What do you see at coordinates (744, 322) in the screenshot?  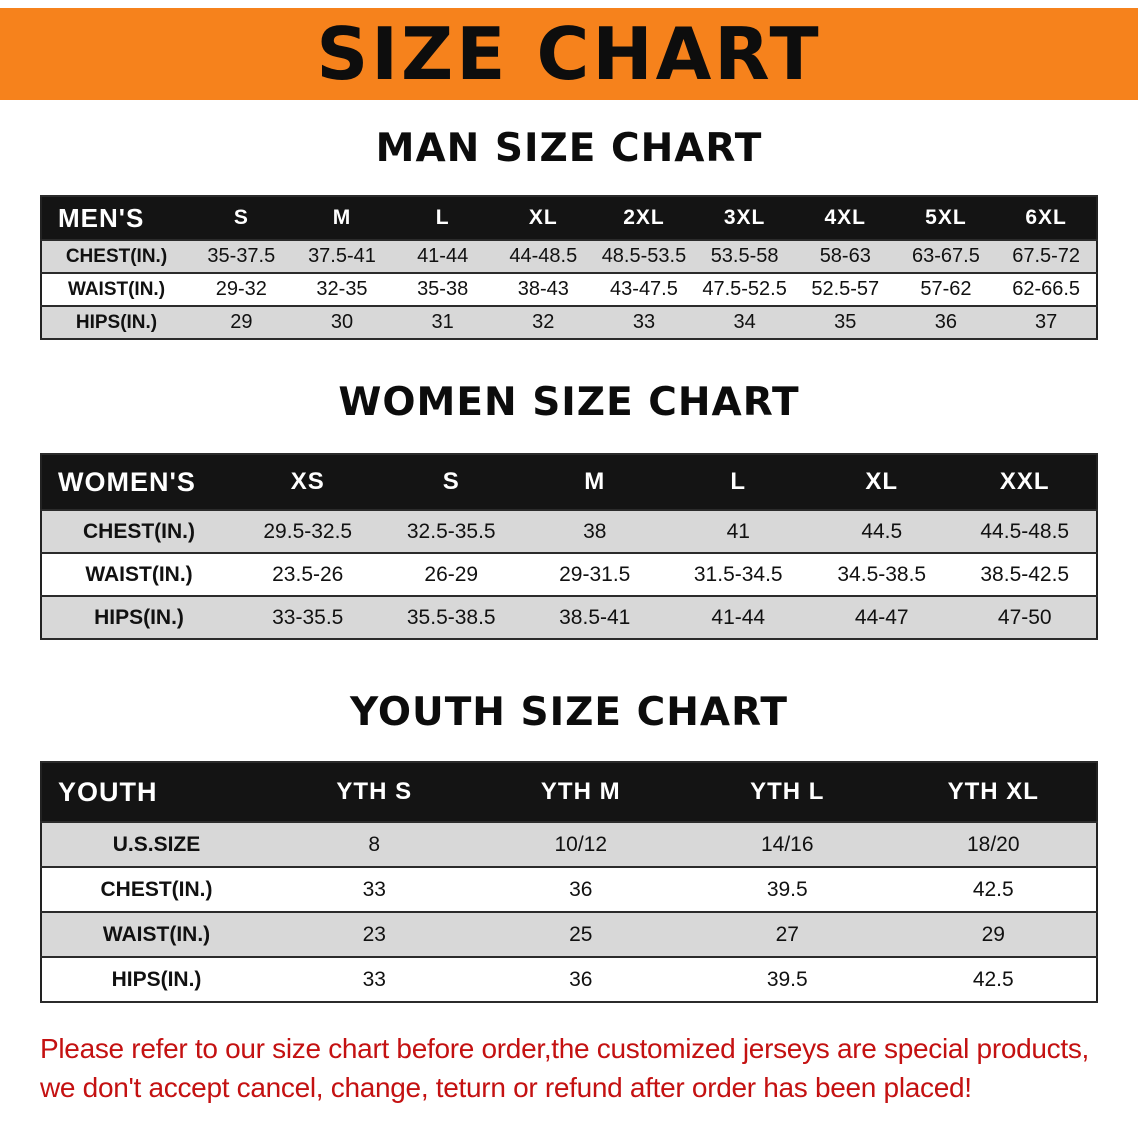 I see `value-cell: 34` at bounding box center [744, 322].